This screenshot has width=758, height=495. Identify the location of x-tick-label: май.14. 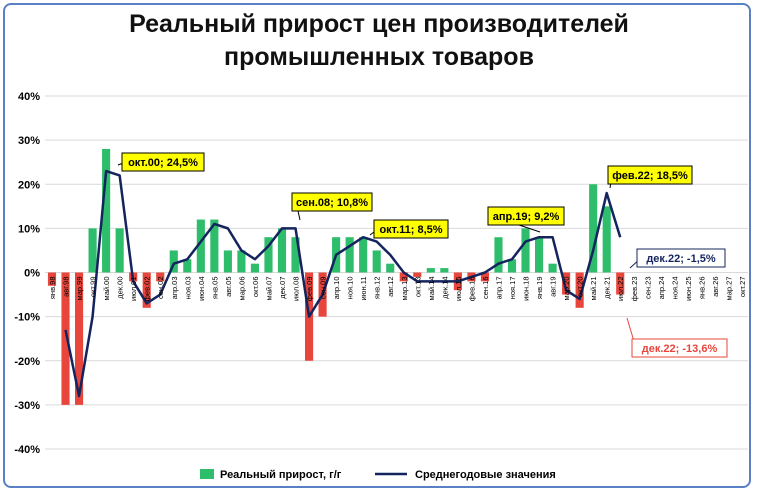
(431, 289).